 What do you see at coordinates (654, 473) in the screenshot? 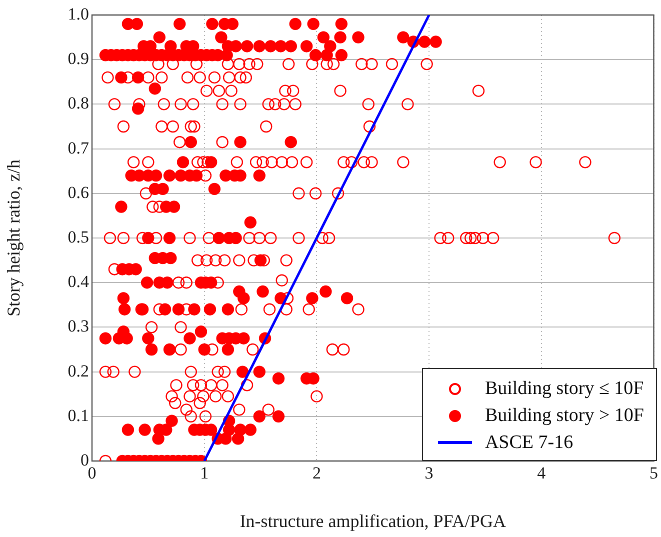
I see `x-tick-label: 5` at bounding box center [654, 473].